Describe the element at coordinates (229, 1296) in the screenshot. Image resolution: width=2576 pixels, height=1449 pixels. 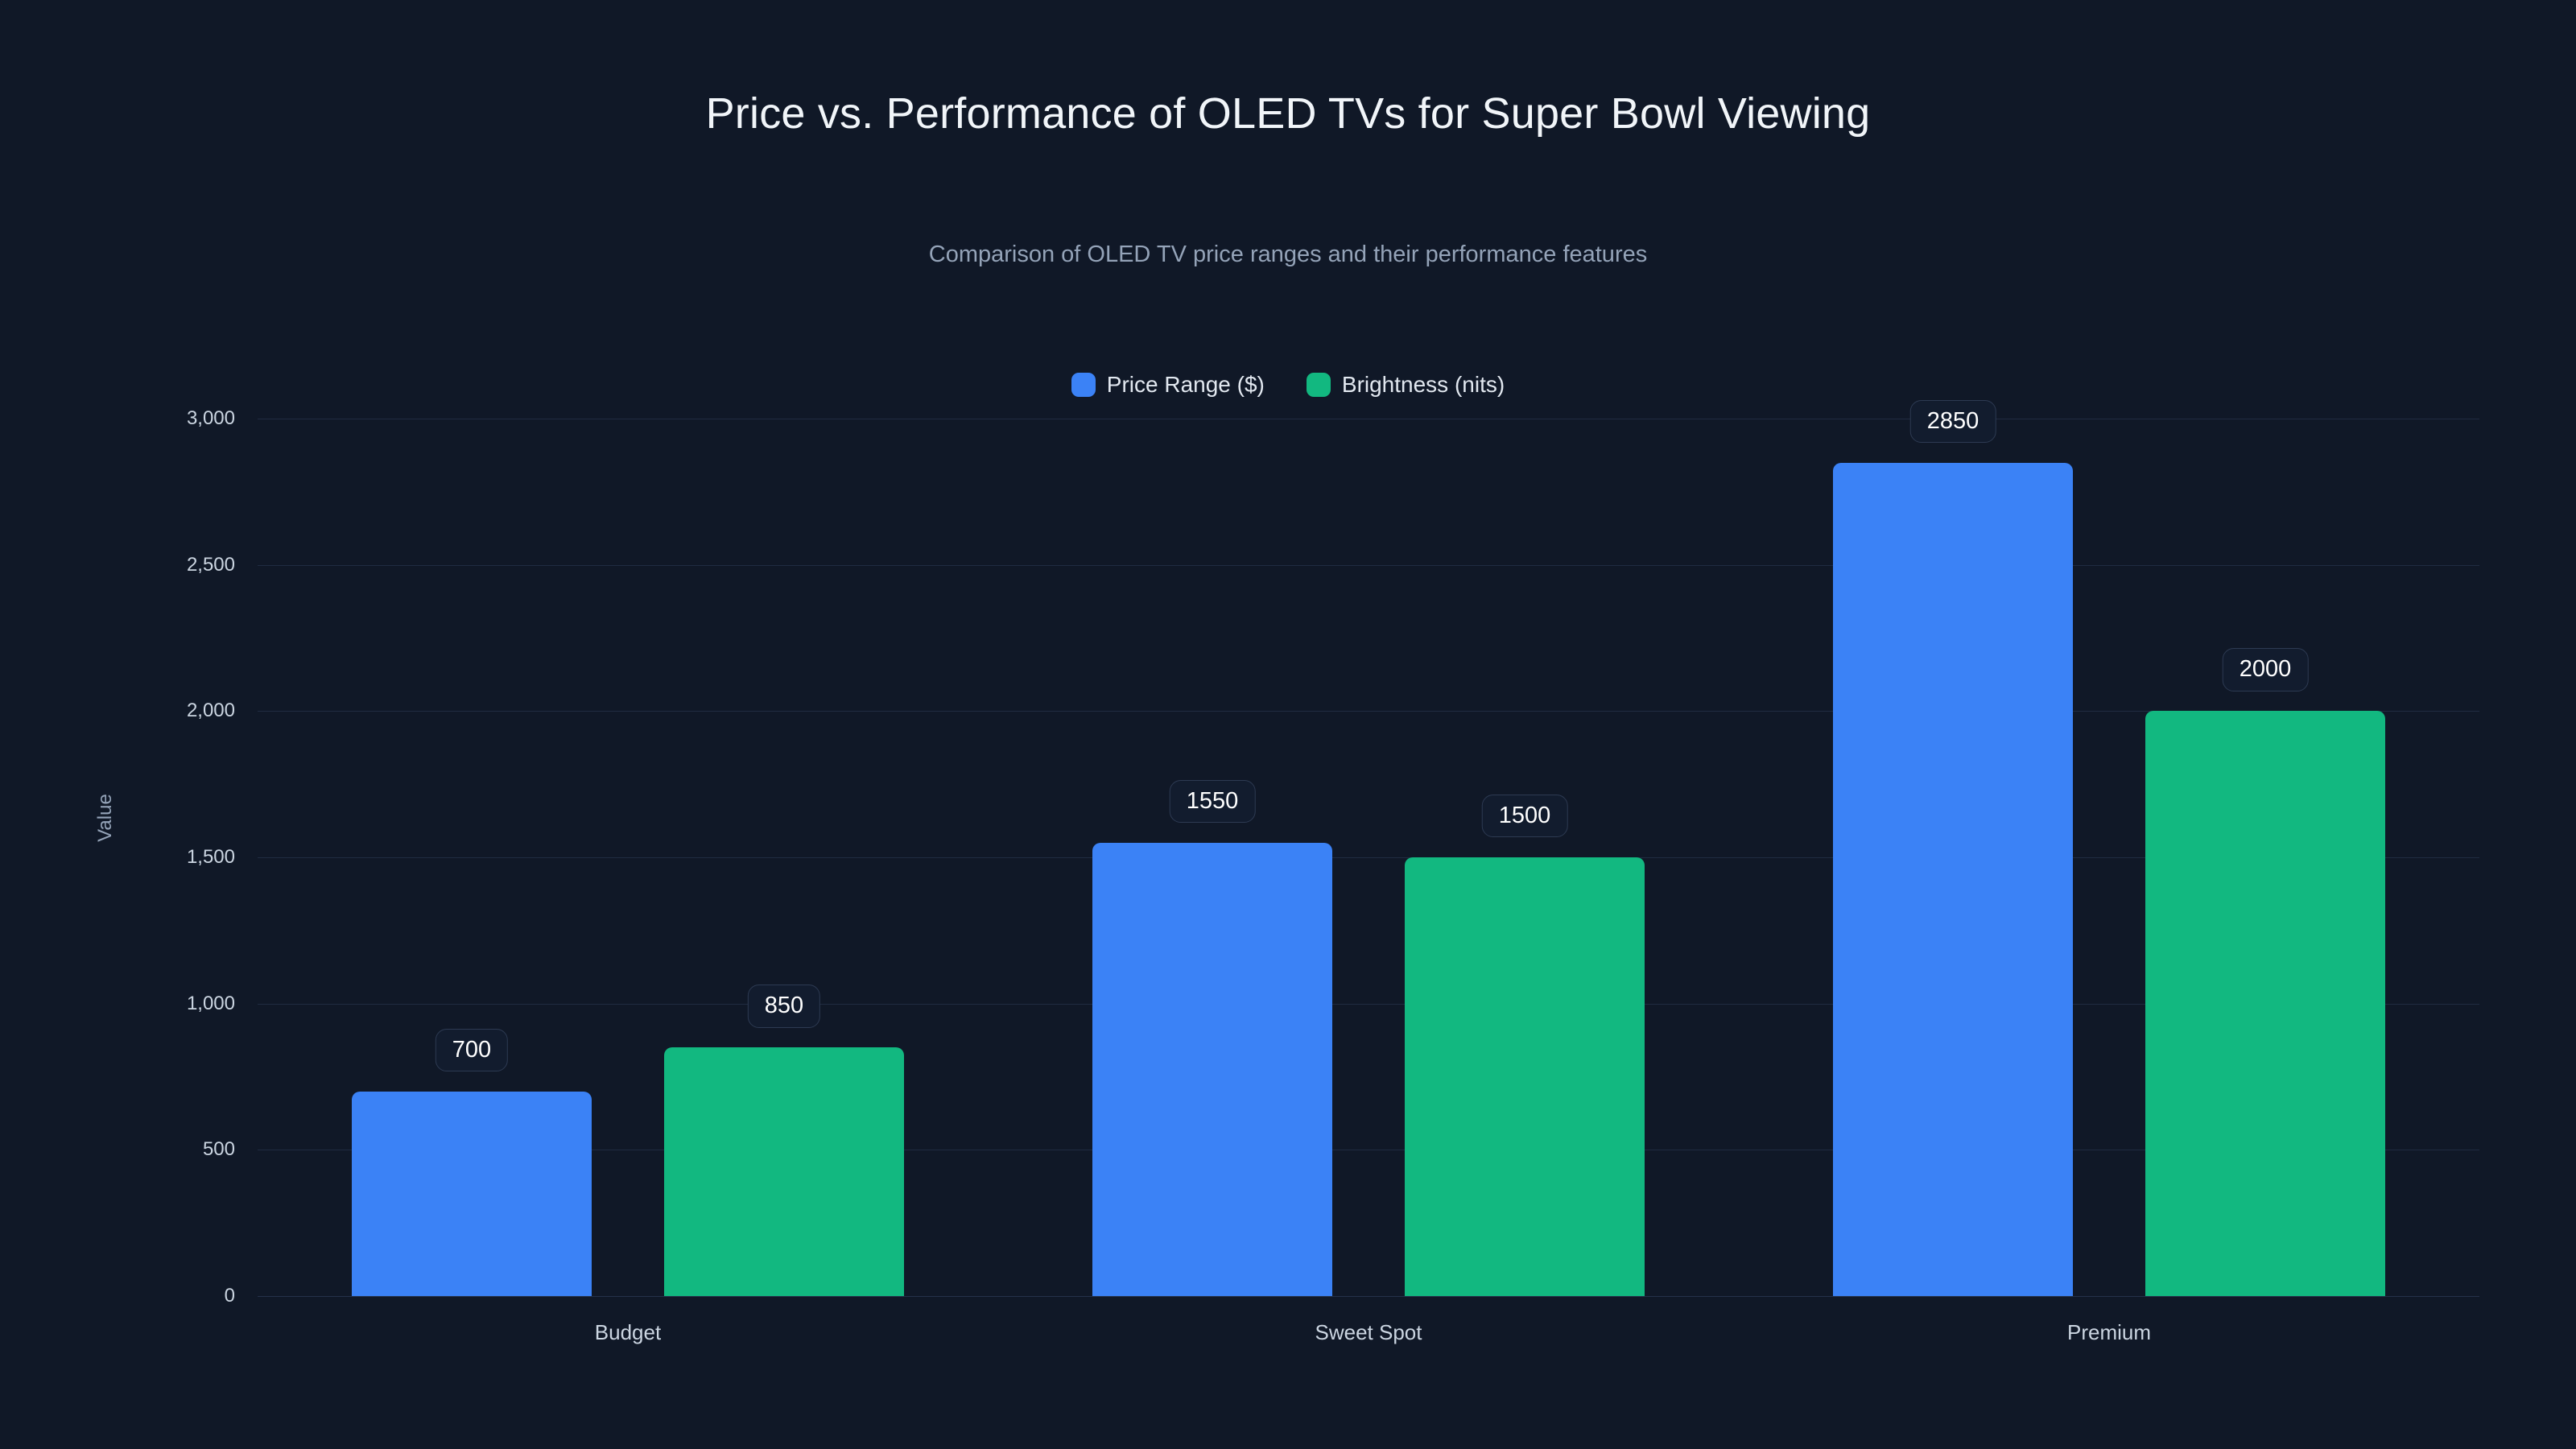
I see `y-axis-tick-label: 0` at that location.